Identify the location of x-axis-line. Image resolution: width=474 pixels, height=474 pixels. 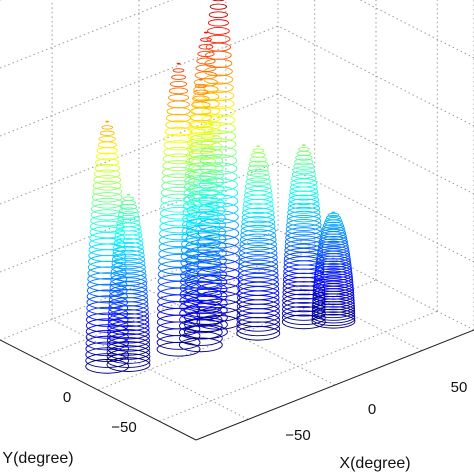
(334, 385).